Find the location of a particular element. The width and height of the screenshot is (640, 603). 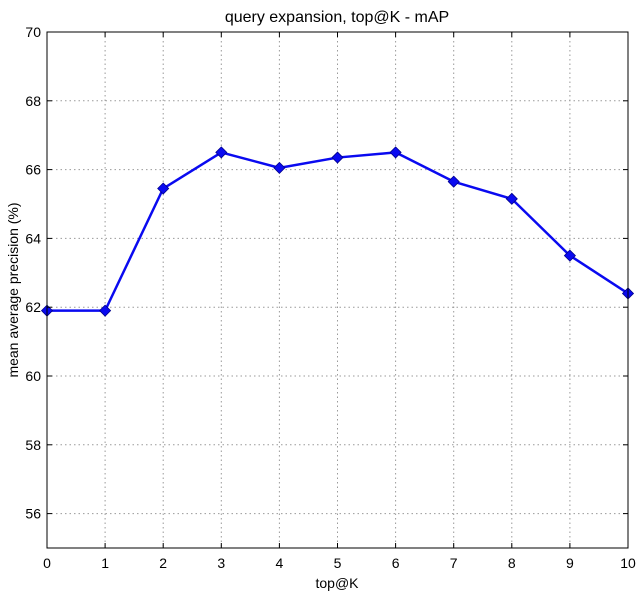

x-tick-label: 0 is located at coordinates (47, 563).